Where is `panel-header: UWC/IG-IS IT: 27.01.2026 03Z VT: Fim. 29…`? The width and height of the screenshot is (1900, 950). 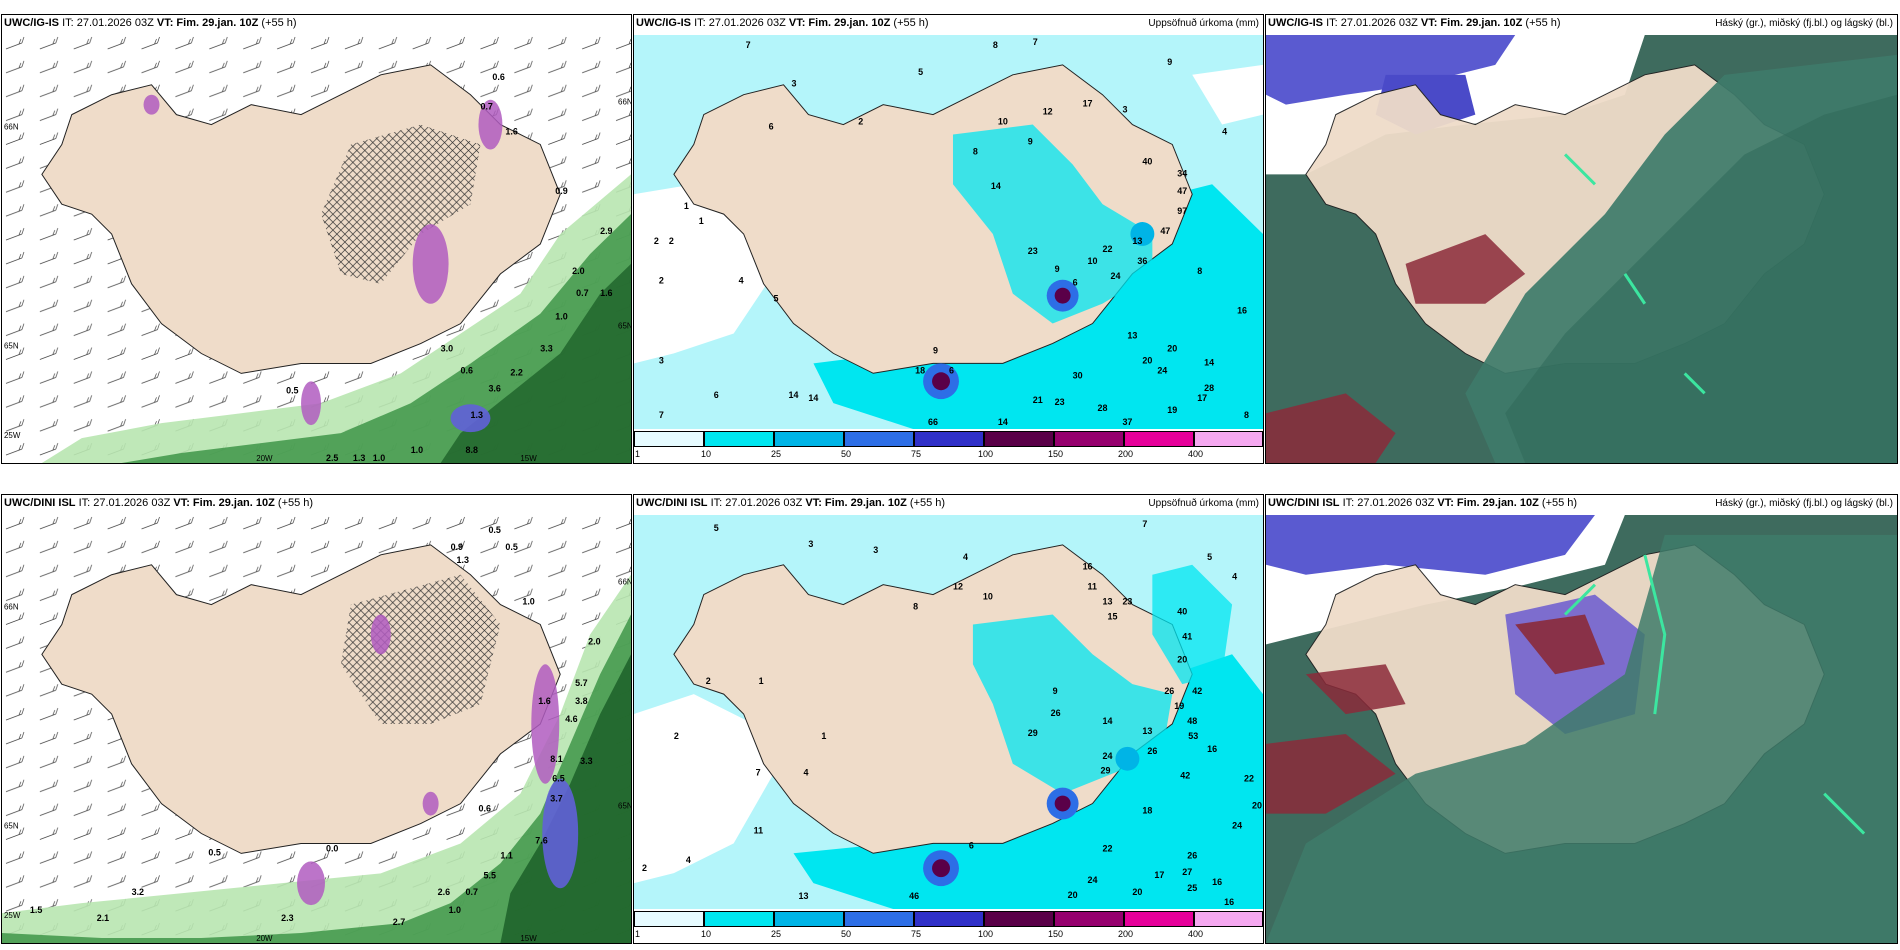 panel-header: UWC/IG-IS IT: 27.01.2026 03Z VT: Fim. 29… is located at coordinates (782, 23).